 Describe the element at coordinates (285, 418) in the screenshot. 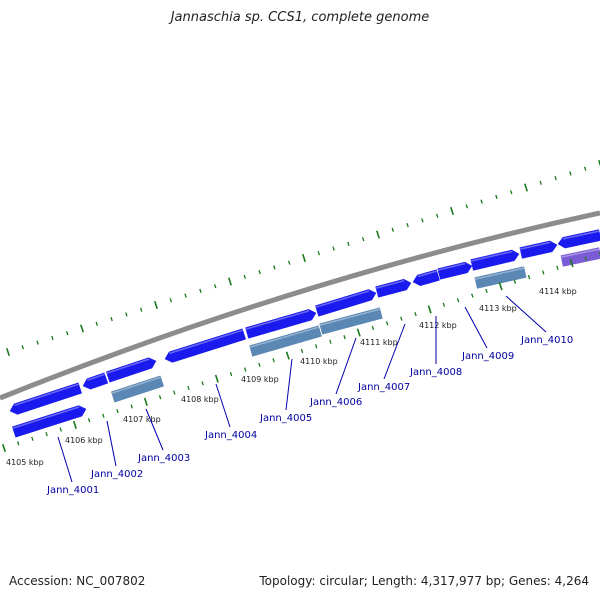

I see `gene-label: Jann_4005` at that location.